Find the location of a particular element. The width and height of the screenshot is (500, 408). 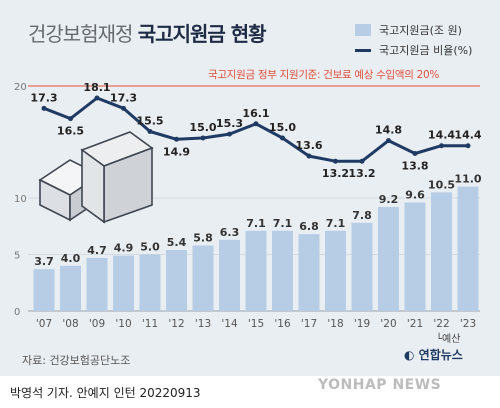

x-tick-label: '09 is located at coordinates (97, 324).